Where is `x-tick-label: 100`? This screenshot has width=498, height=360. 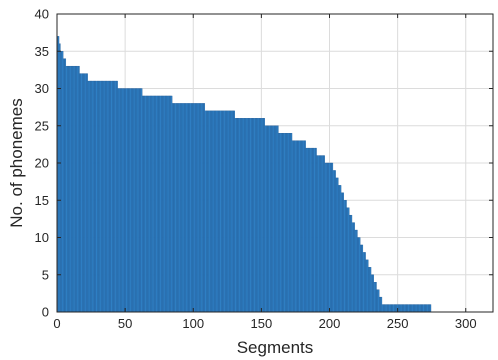 x-tick-label: 100 is located at coordinates (193, 323).